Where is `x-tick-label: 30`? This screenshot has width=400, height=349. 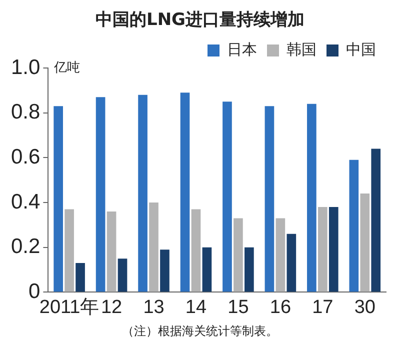
x-tick-label: 30 is located at coordinates (365, 307).